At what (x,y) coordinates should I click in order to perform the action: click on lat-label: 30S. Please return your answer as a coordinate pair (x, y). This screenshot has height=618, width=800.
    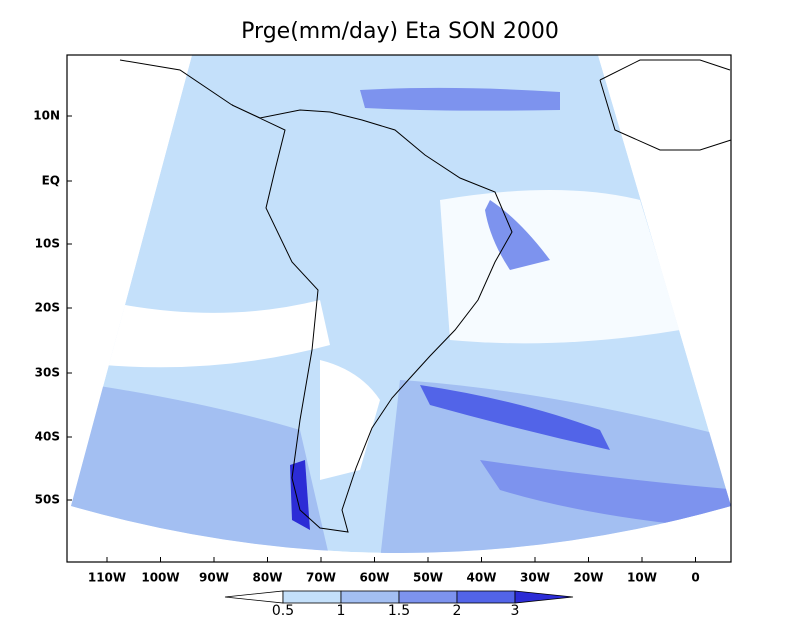
    Looking at the image, I should click on (47, 373).